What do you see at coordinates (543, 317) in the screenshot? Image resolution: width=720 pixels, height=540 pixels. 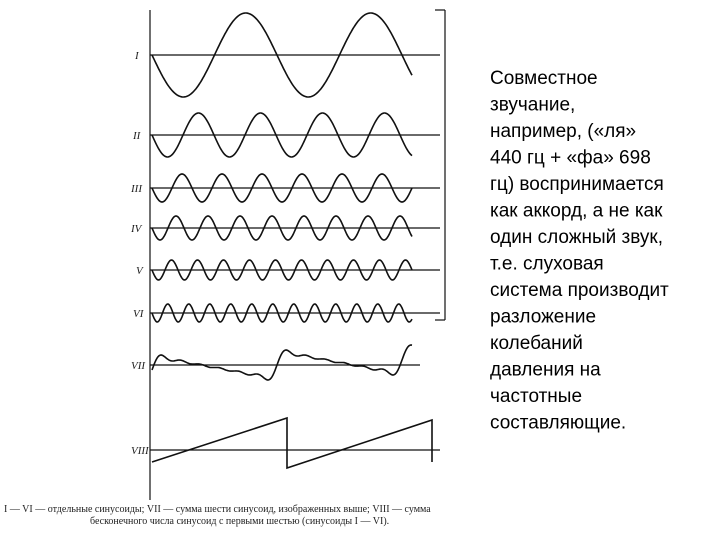 I see `paragraph-line: разложение` at bounding box center [543, 317].